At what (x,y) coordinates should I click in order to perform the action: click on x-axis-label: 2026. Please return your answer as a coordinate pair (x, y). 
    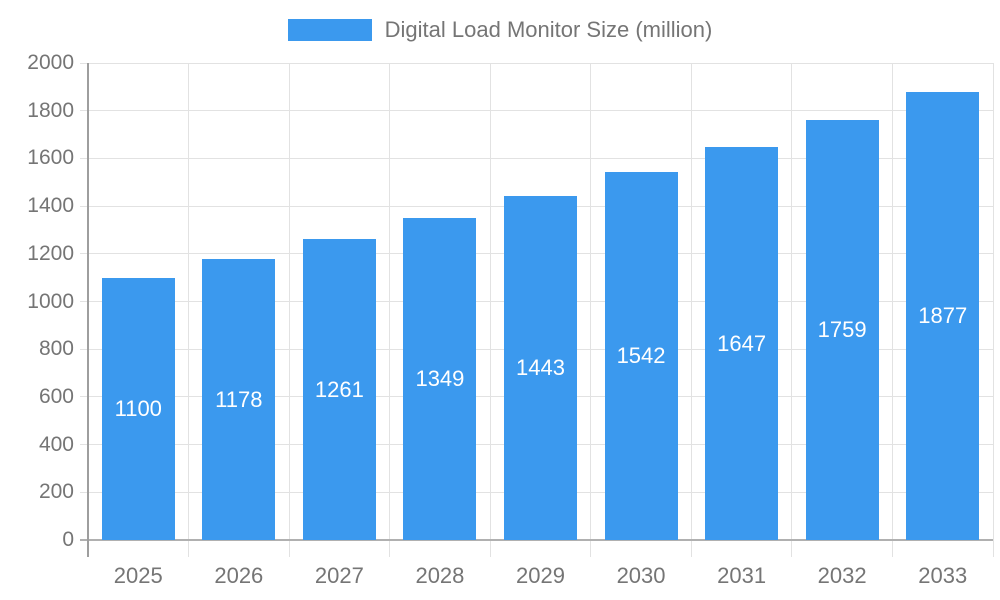
    Looking at the image, I should click on (239, 575).